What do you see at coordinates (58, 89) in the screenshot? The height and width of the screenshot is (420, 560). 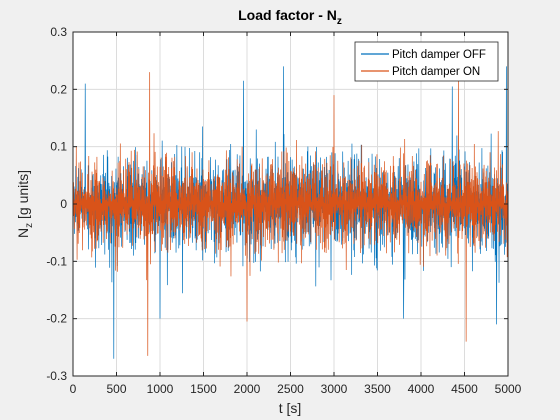 I see `y-tick-label: 0.2` at bounding box center [58, 89].